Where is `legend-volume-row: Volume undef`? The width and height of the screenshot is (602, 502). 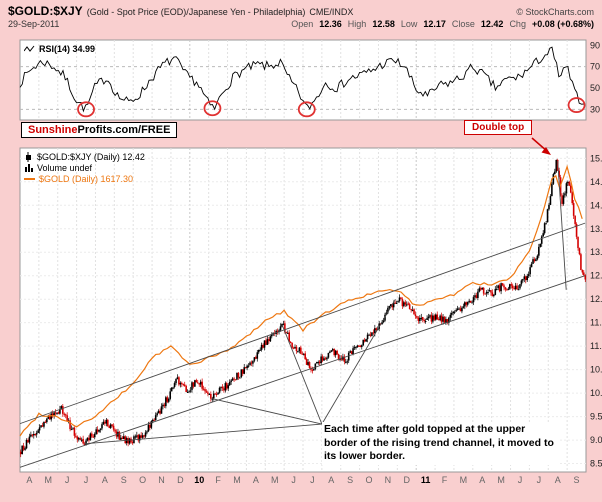 legend-volume-row: Volume undef is located at coordinates (84, 167).